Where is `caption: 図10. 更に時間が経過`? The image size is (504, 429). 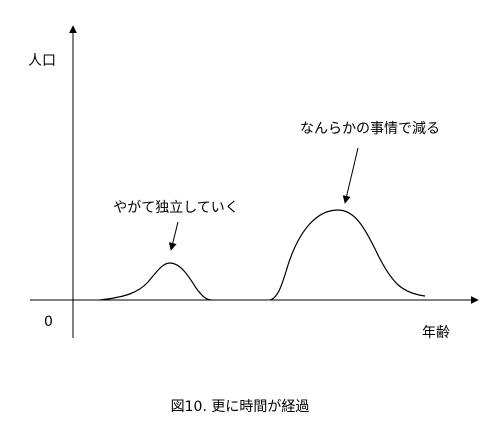 caption: 図10. 更に時間が経過 is located at coordinates (240, 407).